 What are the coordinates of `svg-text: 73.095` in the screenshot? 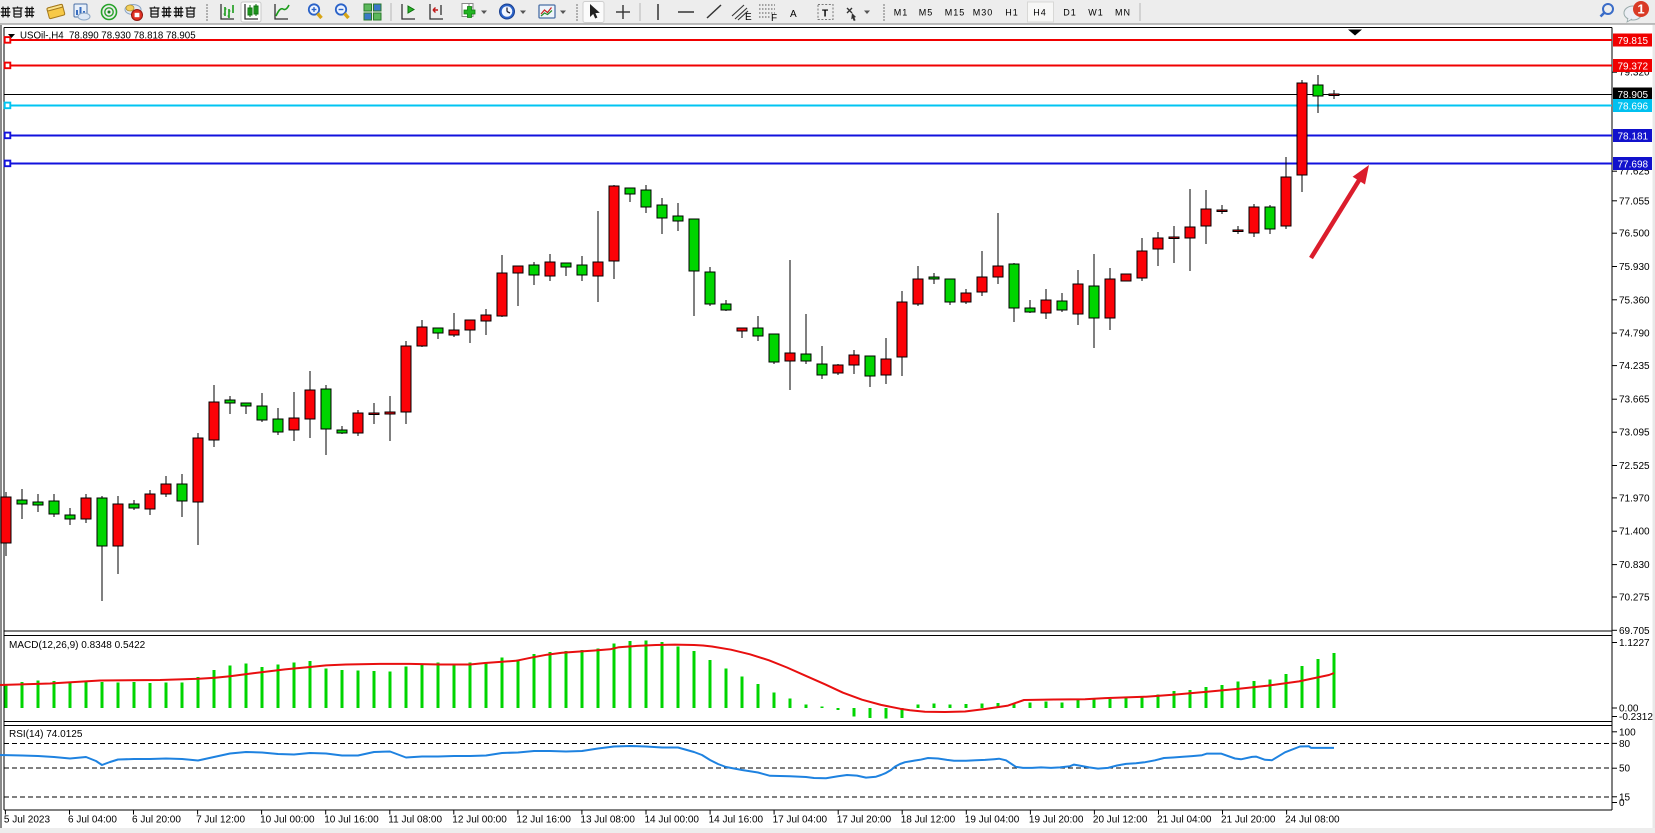 It's located at (1634, 433).